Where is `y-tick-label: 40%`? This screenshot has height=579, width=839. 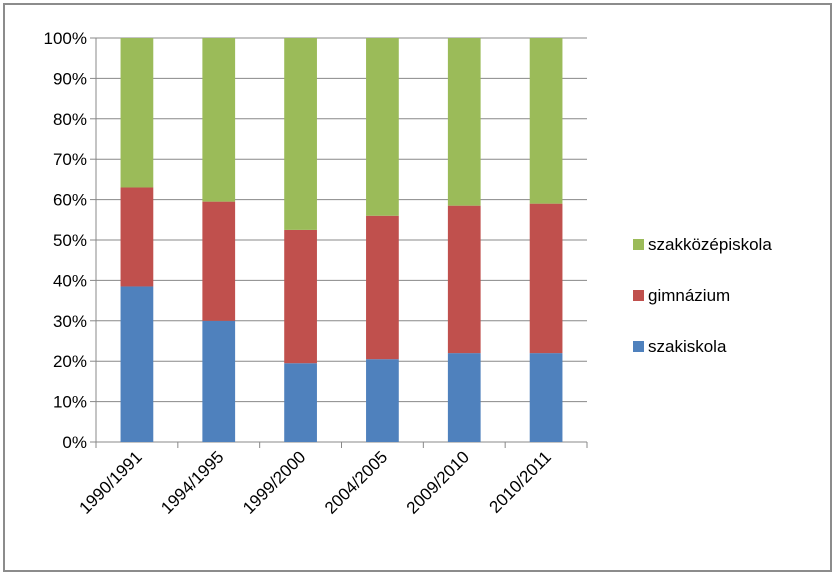
y-tick-label: 40% is located at coordinates (70, 280).